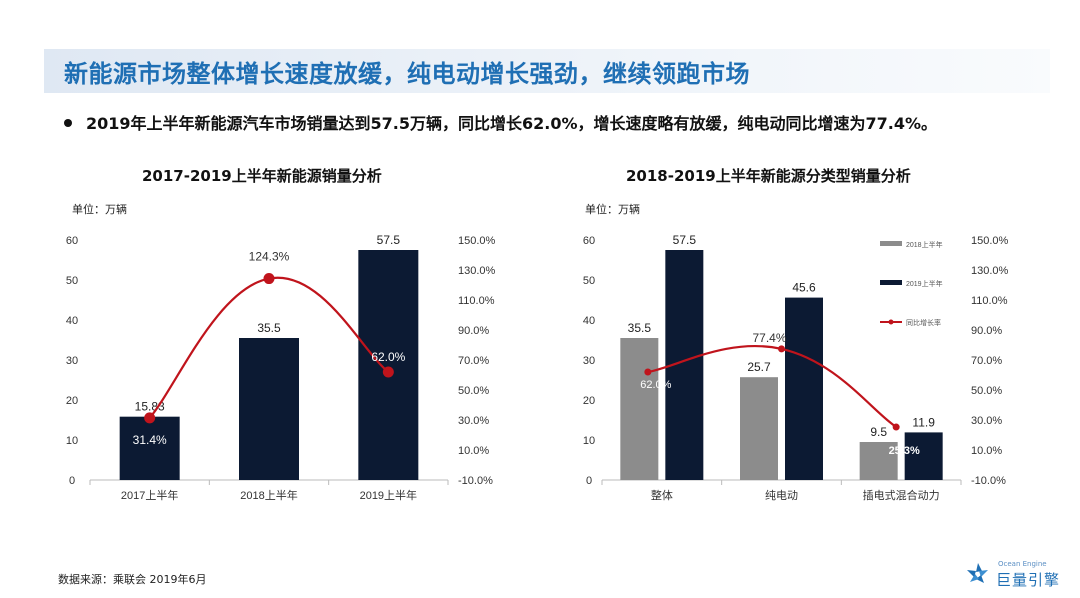 This screenshot has width=1080, height=598. What do you see at coordinates (268, 495) in the screenshot?
I see `x-tick-label: 2018上半年` at bounding box center [268, 495].